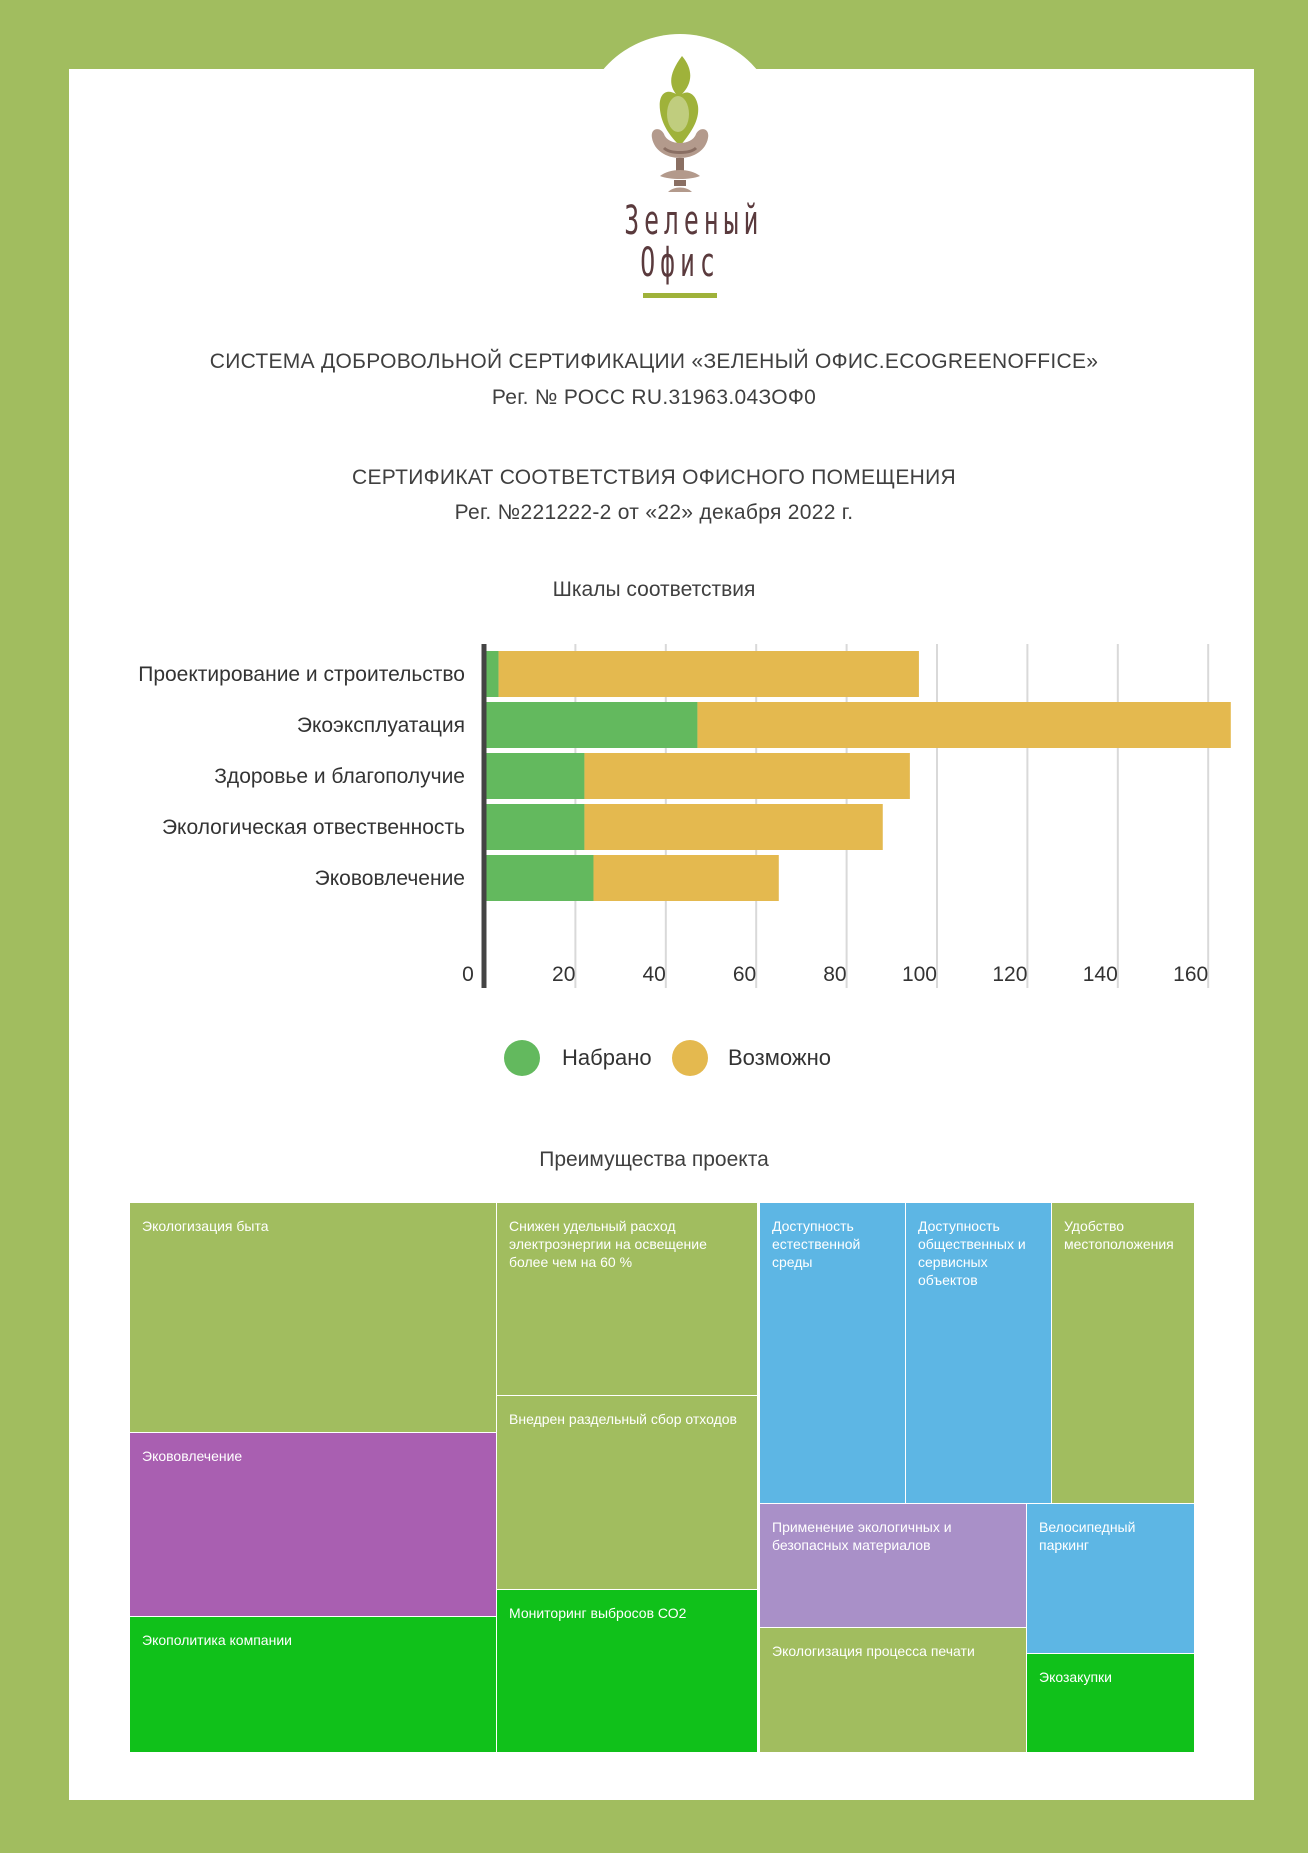 This screenshot has height=1853, width=1308. I want to click on category-label: Проектирование и строительство, so click(301, 674).